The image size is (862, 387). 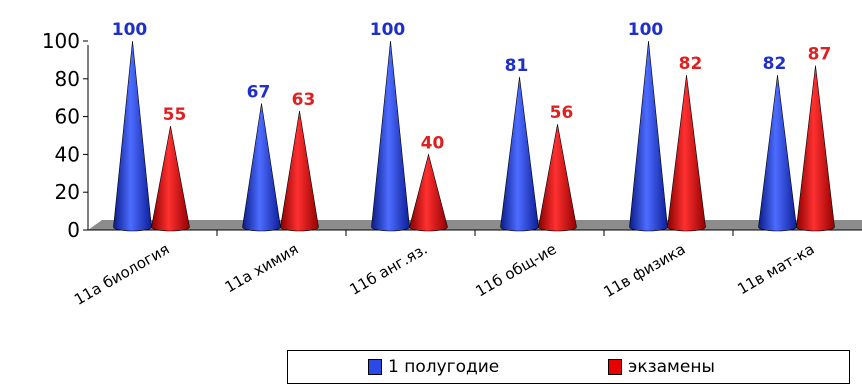 I want to click on data-label: 63, so click(x=304, y=100).